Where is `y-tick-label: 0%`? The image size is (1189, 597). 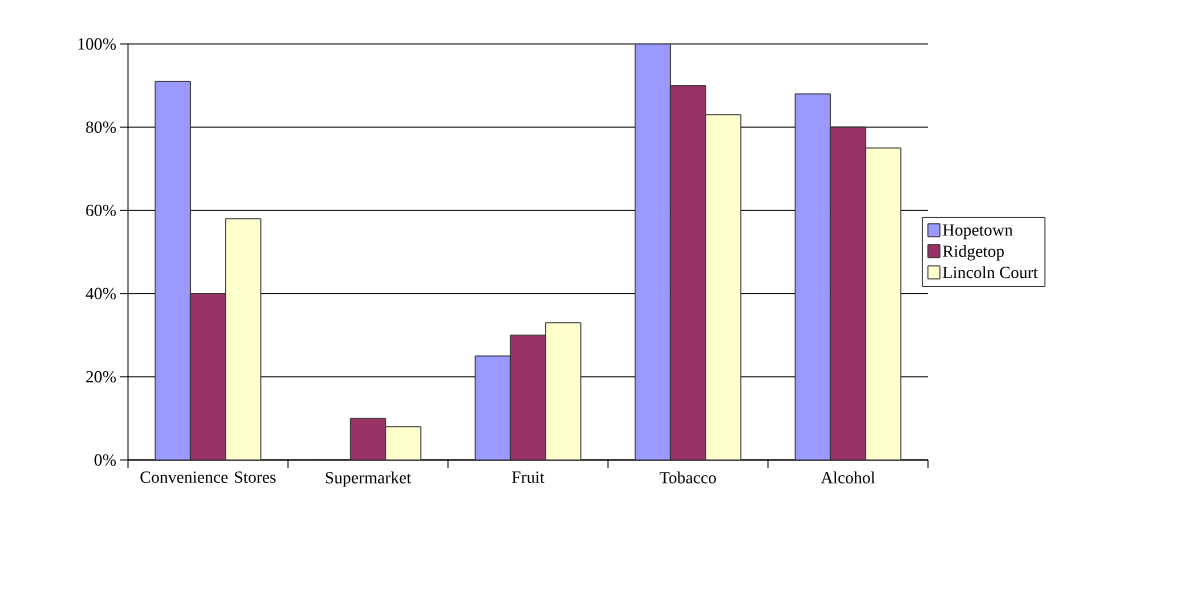 y-tick-label: 0% is located at coordinates (105, 460).